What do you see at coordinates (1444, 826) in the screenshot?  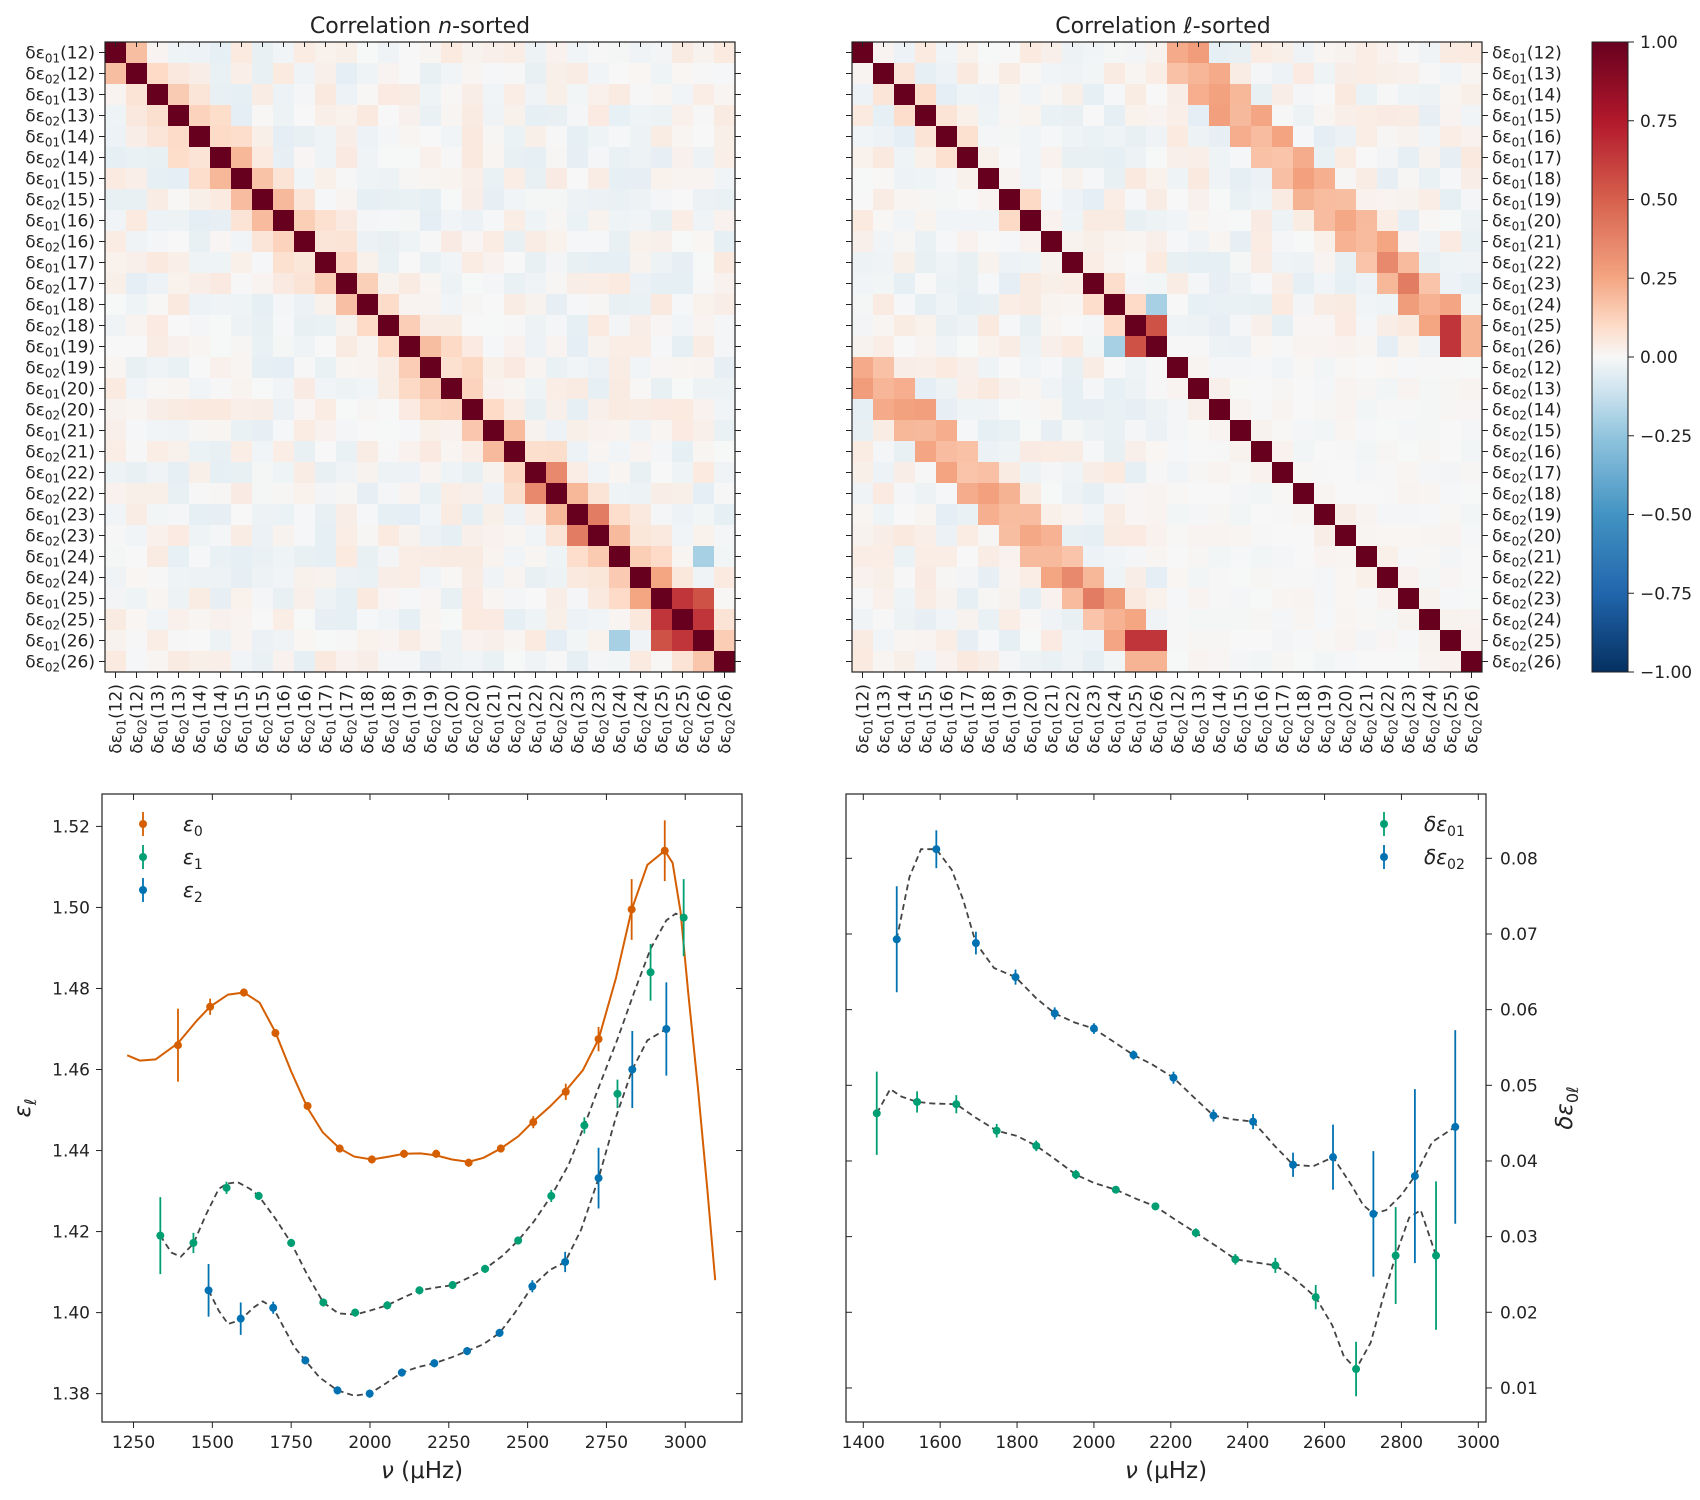 I see `deps-legend-label: δε01` at bounding box center [1444, 826].